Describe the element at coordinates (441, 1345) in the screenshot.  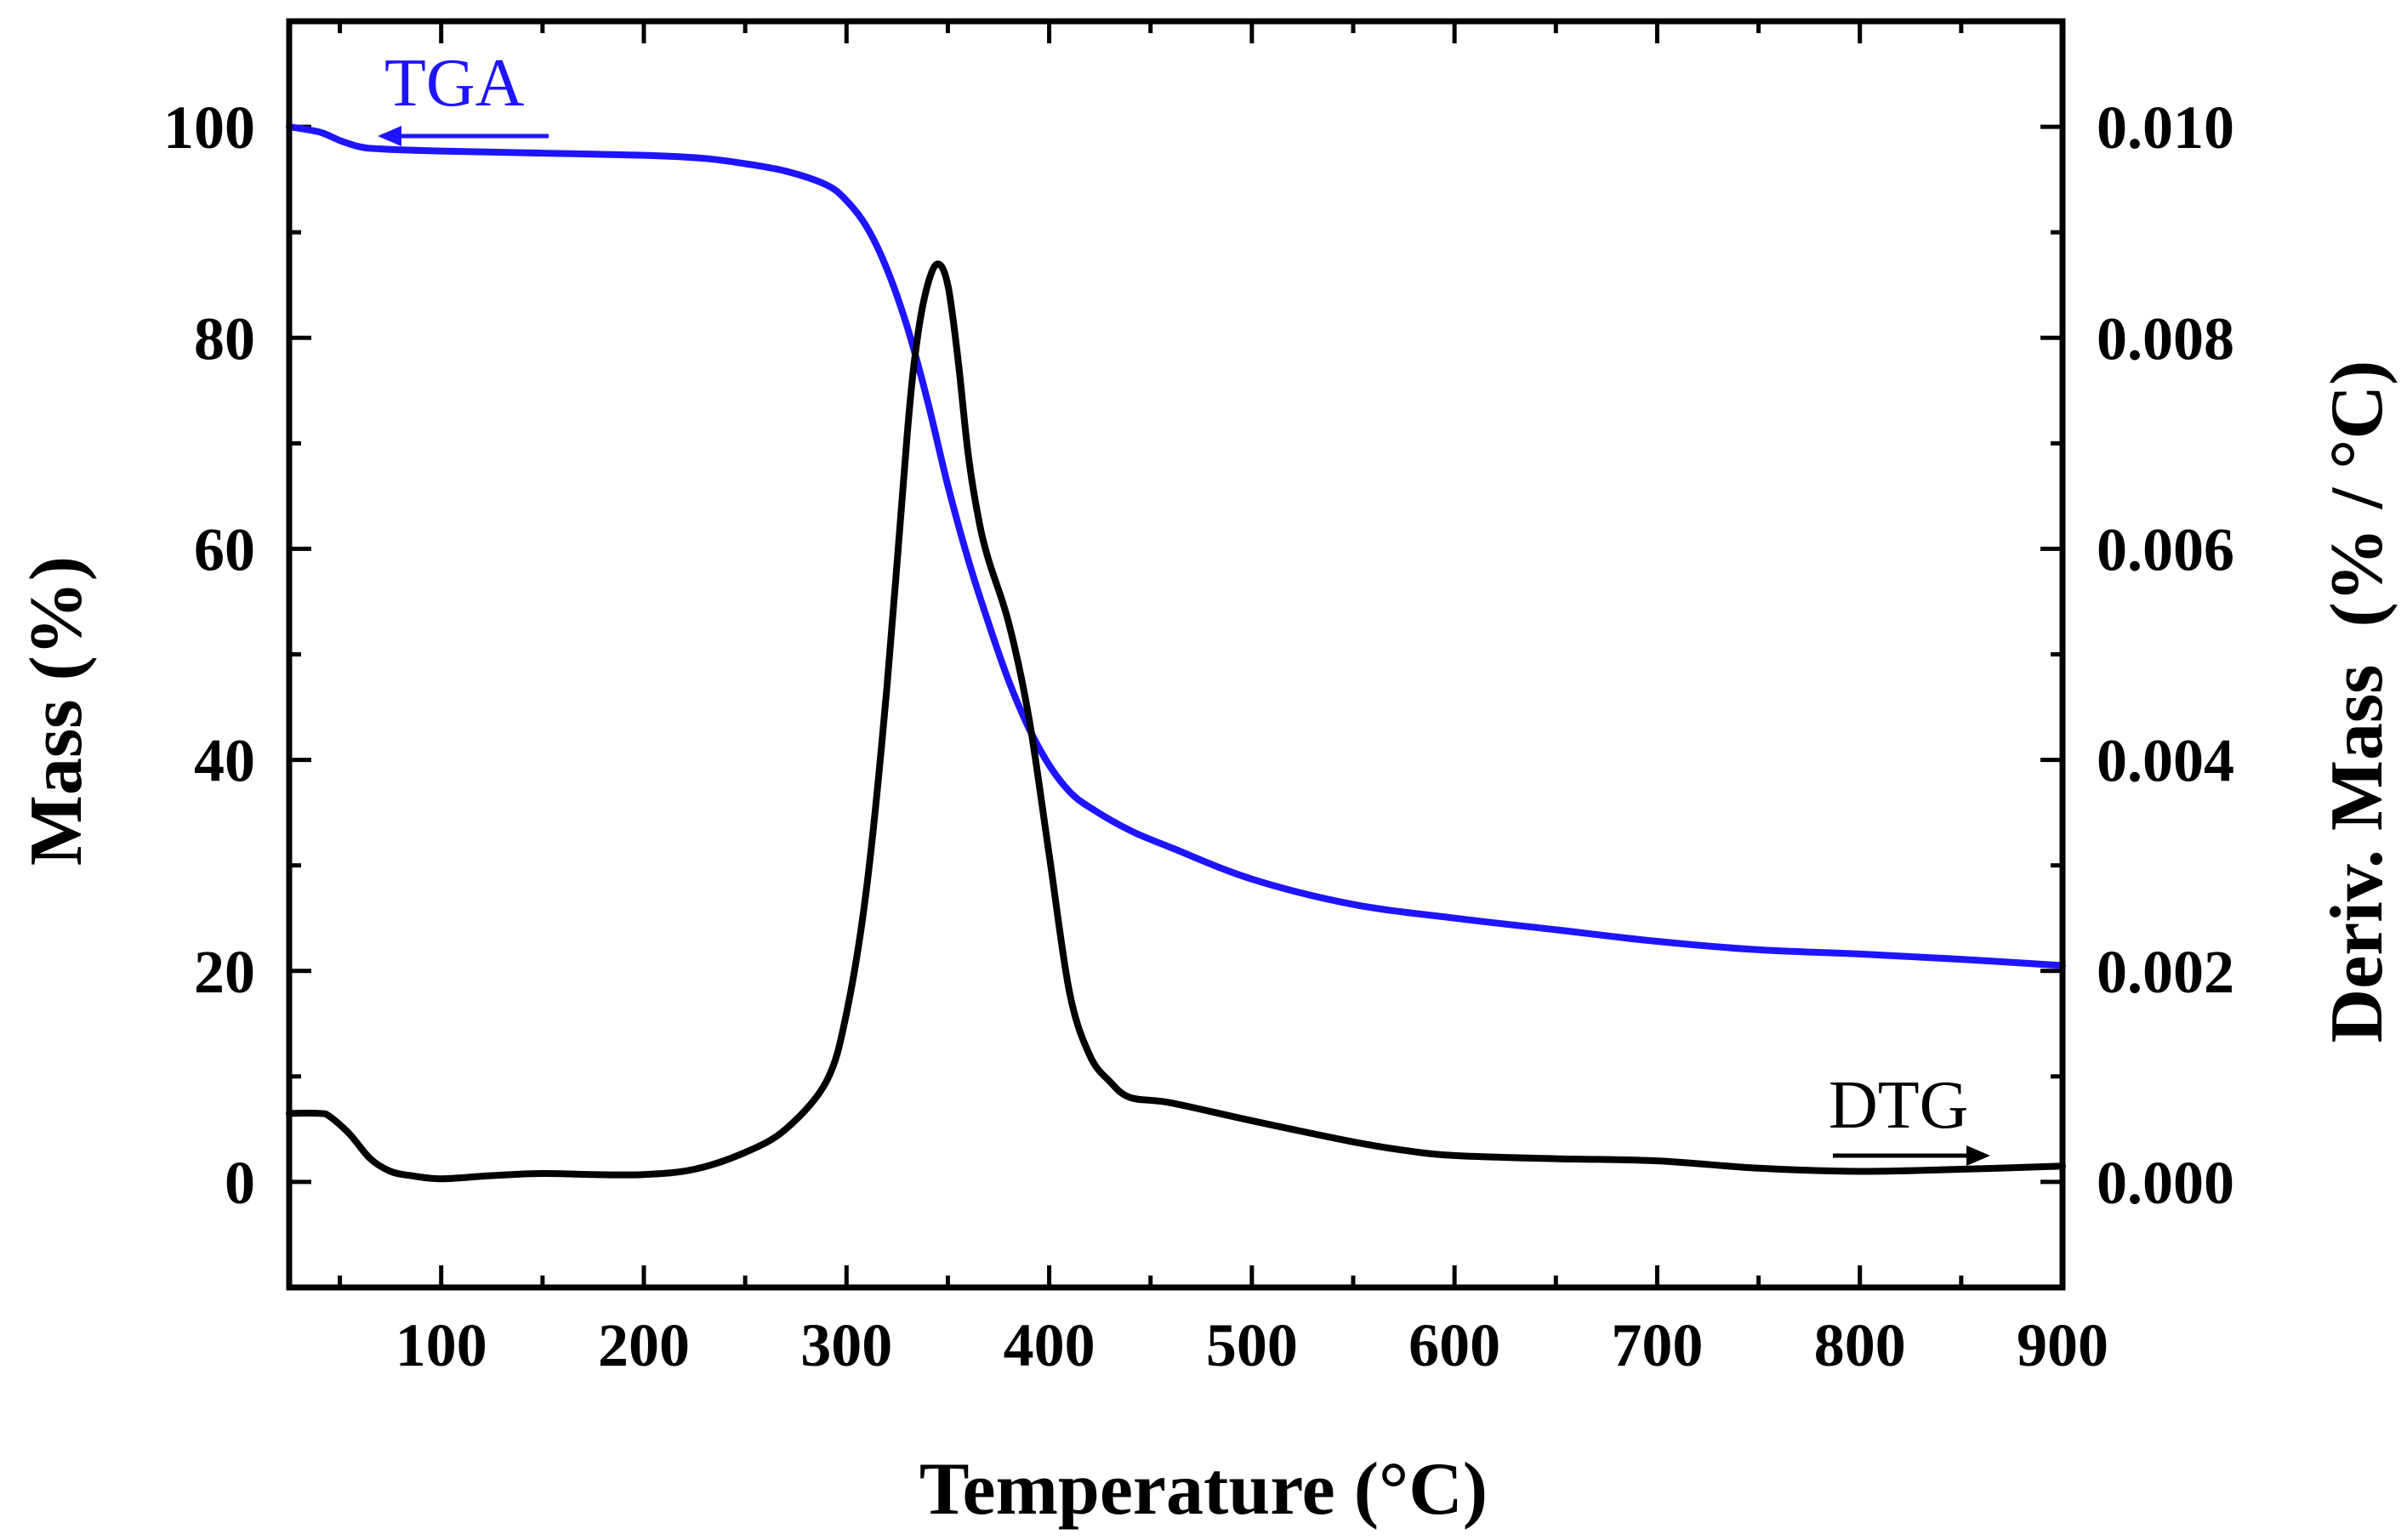
I see `x-tick-label: 100` at that location.